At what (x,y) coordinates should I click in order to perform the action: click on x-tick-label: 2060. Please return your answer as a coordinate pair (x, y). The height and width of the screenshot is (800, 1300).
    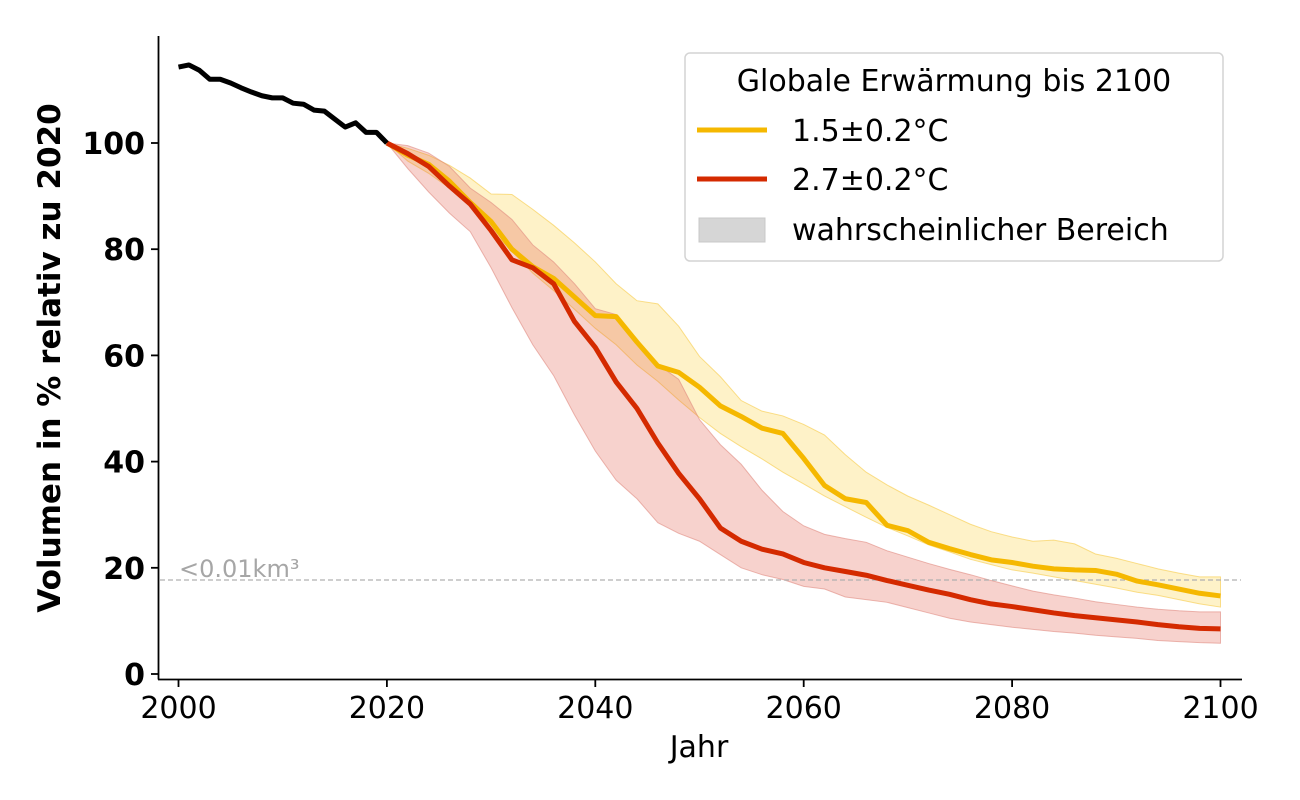
    Looking at the image, I should click on (804, 708).